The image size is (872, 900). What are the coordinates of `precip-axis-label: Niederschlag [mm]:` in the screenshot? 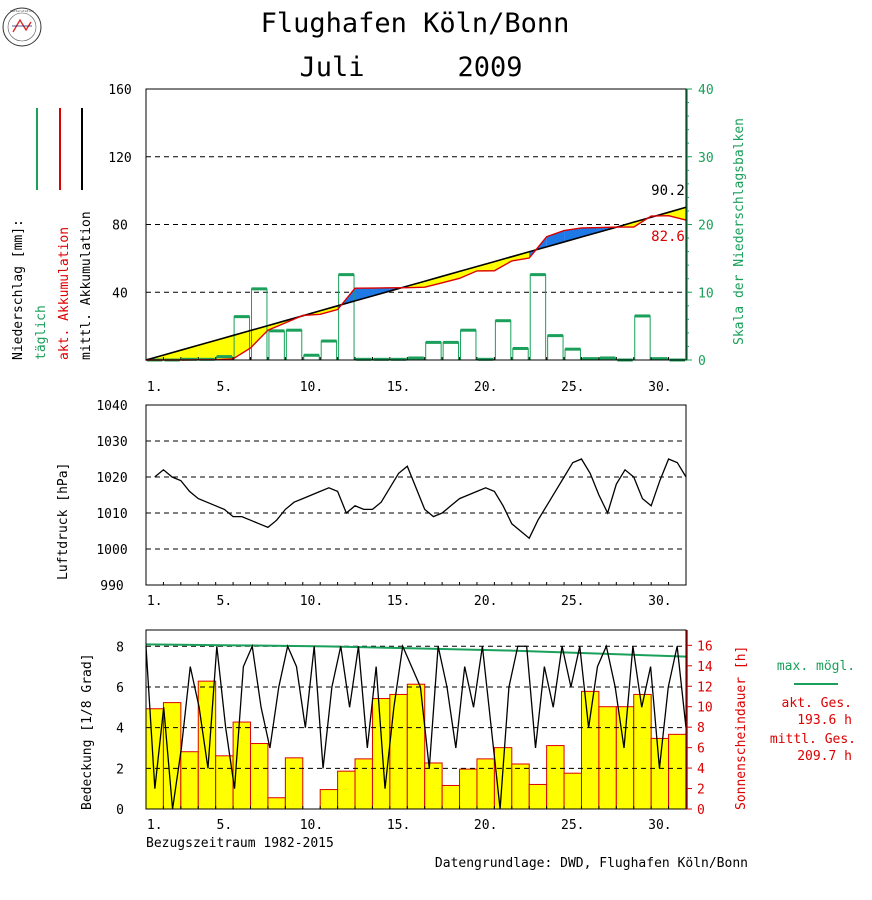 It's located at (18, 289).